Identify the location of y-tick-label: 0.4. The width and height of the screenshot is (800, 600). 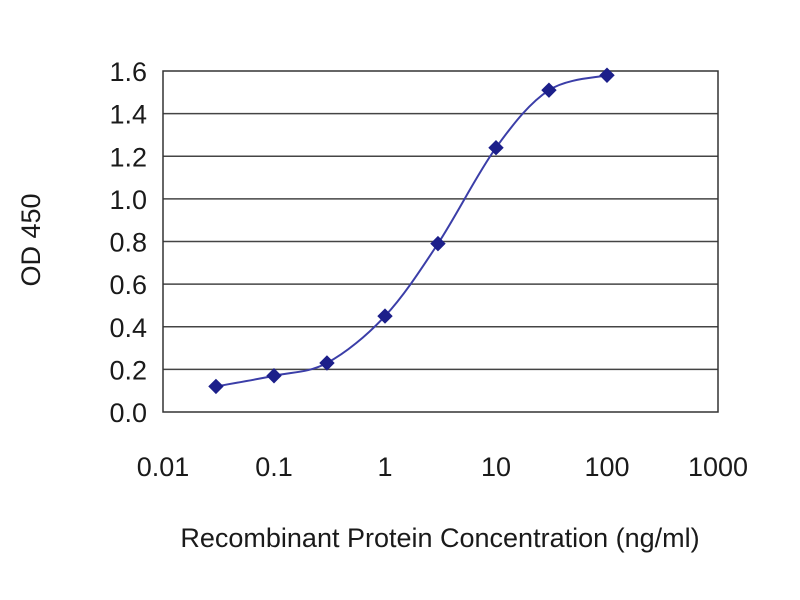
(128, 328).